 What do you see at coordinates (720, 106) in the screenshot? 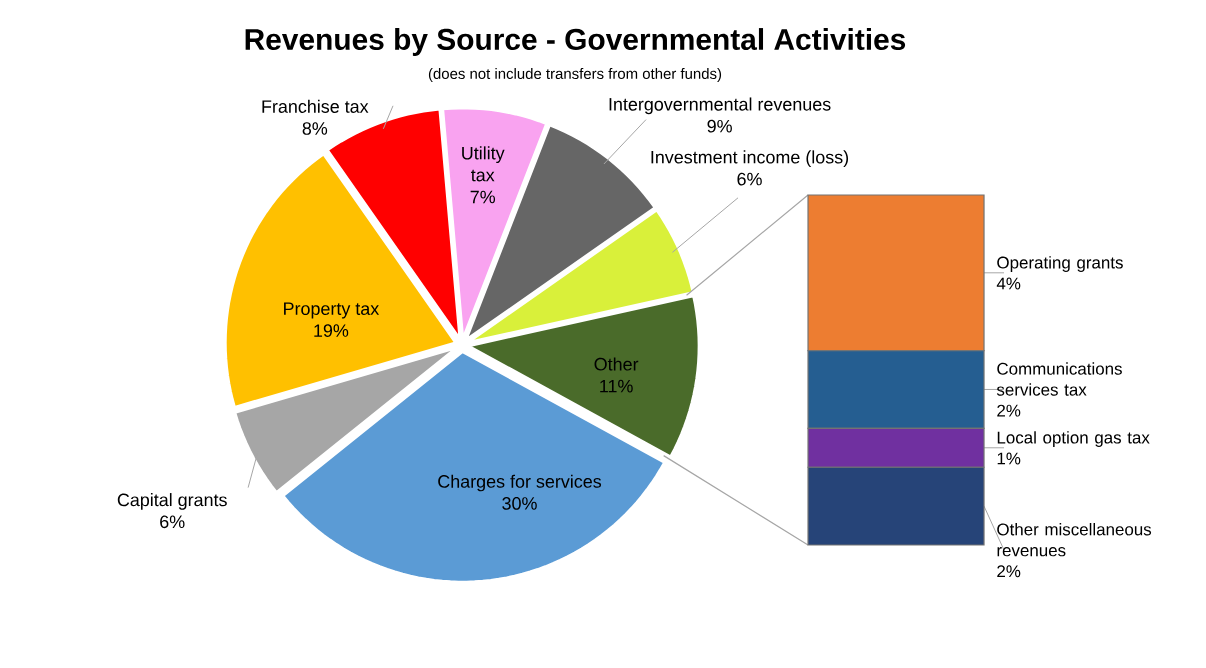
I see `slice-label: Intergovernmental revenues` at bounding box center [720, 106].